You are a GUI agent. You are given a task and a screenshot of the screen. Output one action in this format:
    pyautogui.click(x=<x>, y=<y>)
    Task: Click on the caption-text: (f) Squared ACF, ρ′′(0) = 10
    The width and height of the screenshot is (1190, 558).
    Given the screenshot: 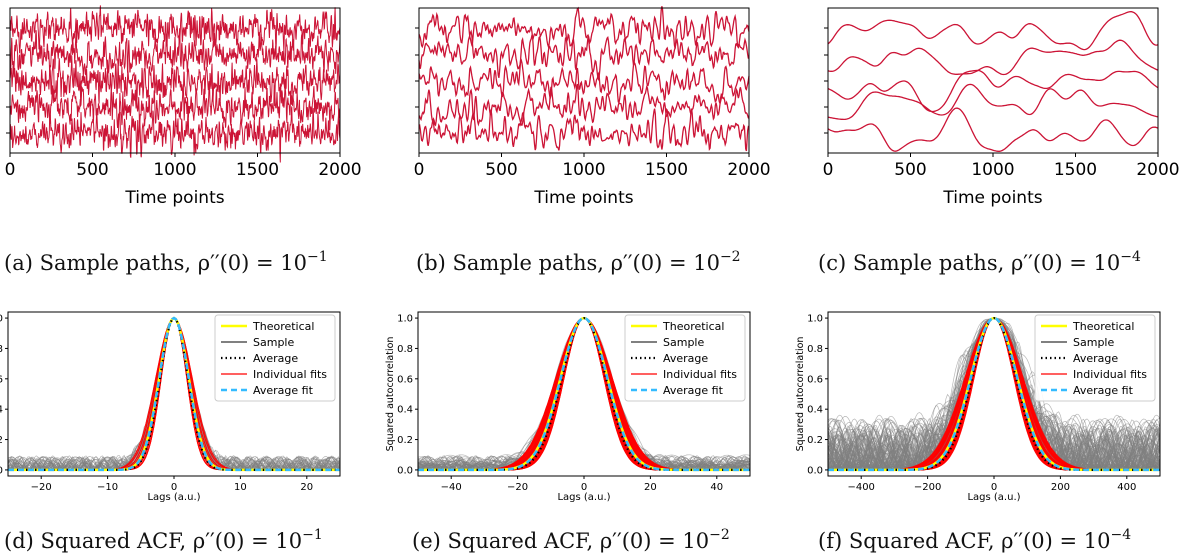 What is the action you would take?
    pyautogui.click(x=964, y=541)
    